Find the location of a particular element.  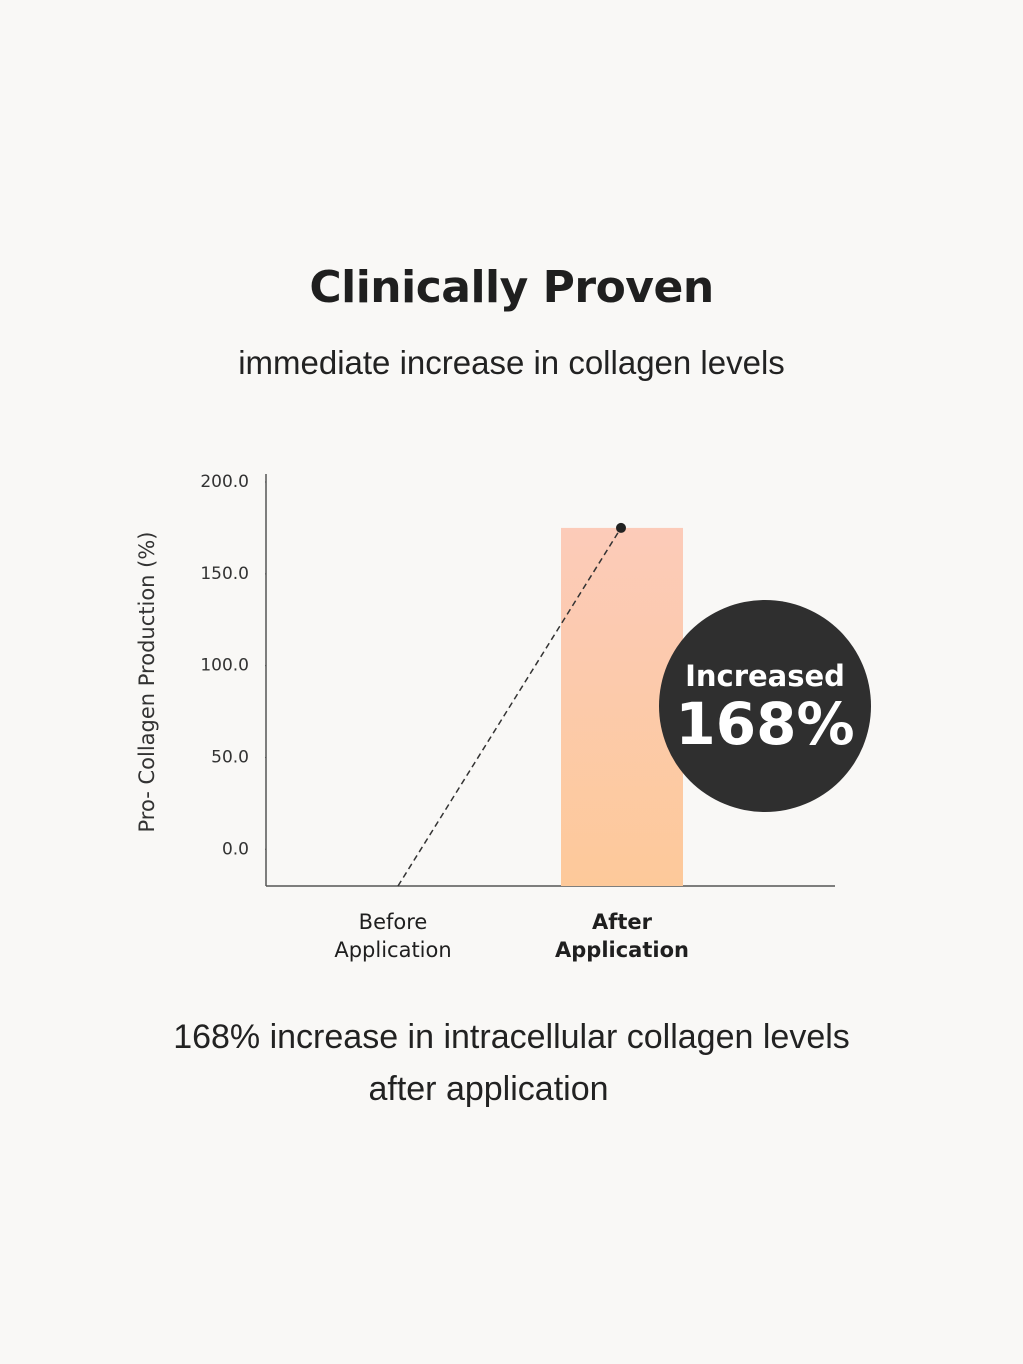

subtitle: immediate increase in collagen levels is located at coordinates (511, 362).